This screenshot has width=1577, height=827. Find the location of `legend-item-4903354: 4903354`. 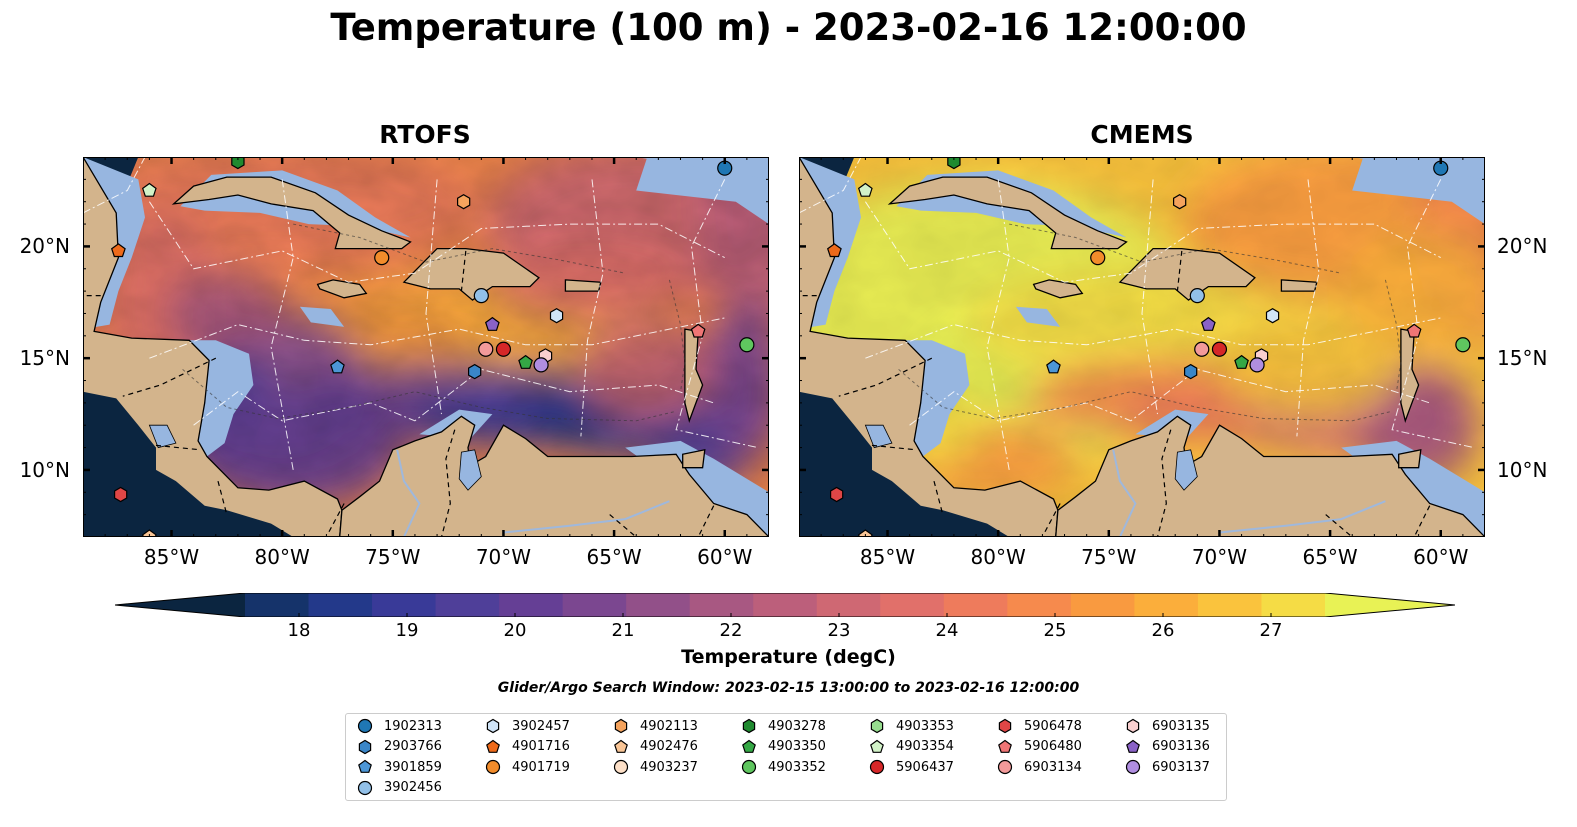

legend-item-4903354: 4903354 is located at coordinates (911, 747).